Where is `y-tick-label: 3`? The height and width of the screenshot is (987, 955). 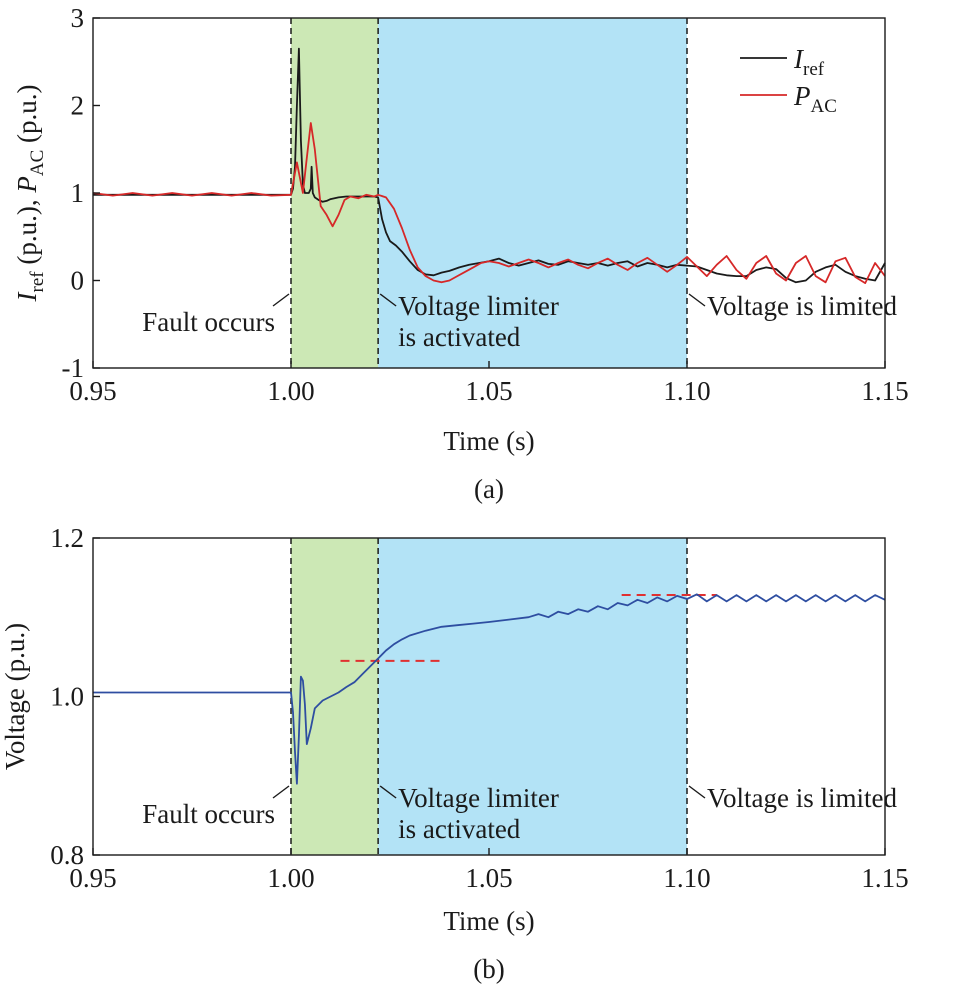
y-tick-label: 3 is located at coordinates (78, 18).